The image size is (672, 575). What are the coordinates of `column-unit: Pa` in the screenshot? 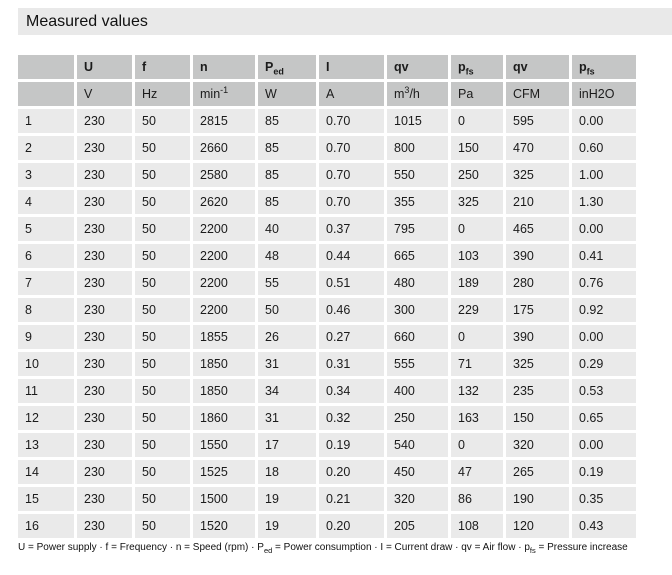 It's located at (477, 94).